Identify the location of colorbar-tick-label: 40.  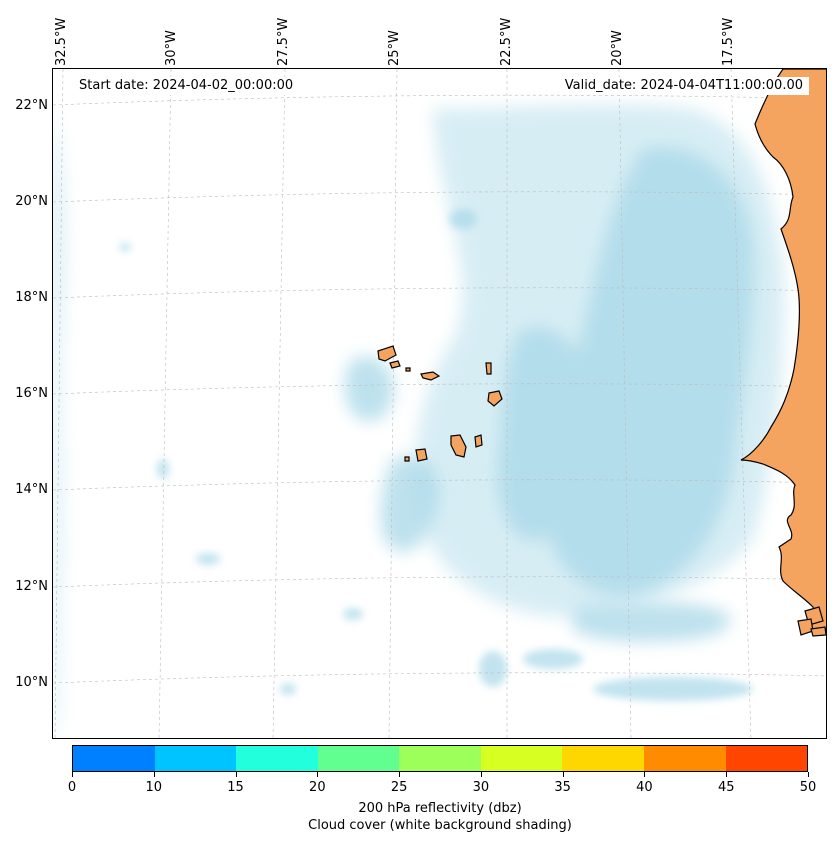
(644, 787).